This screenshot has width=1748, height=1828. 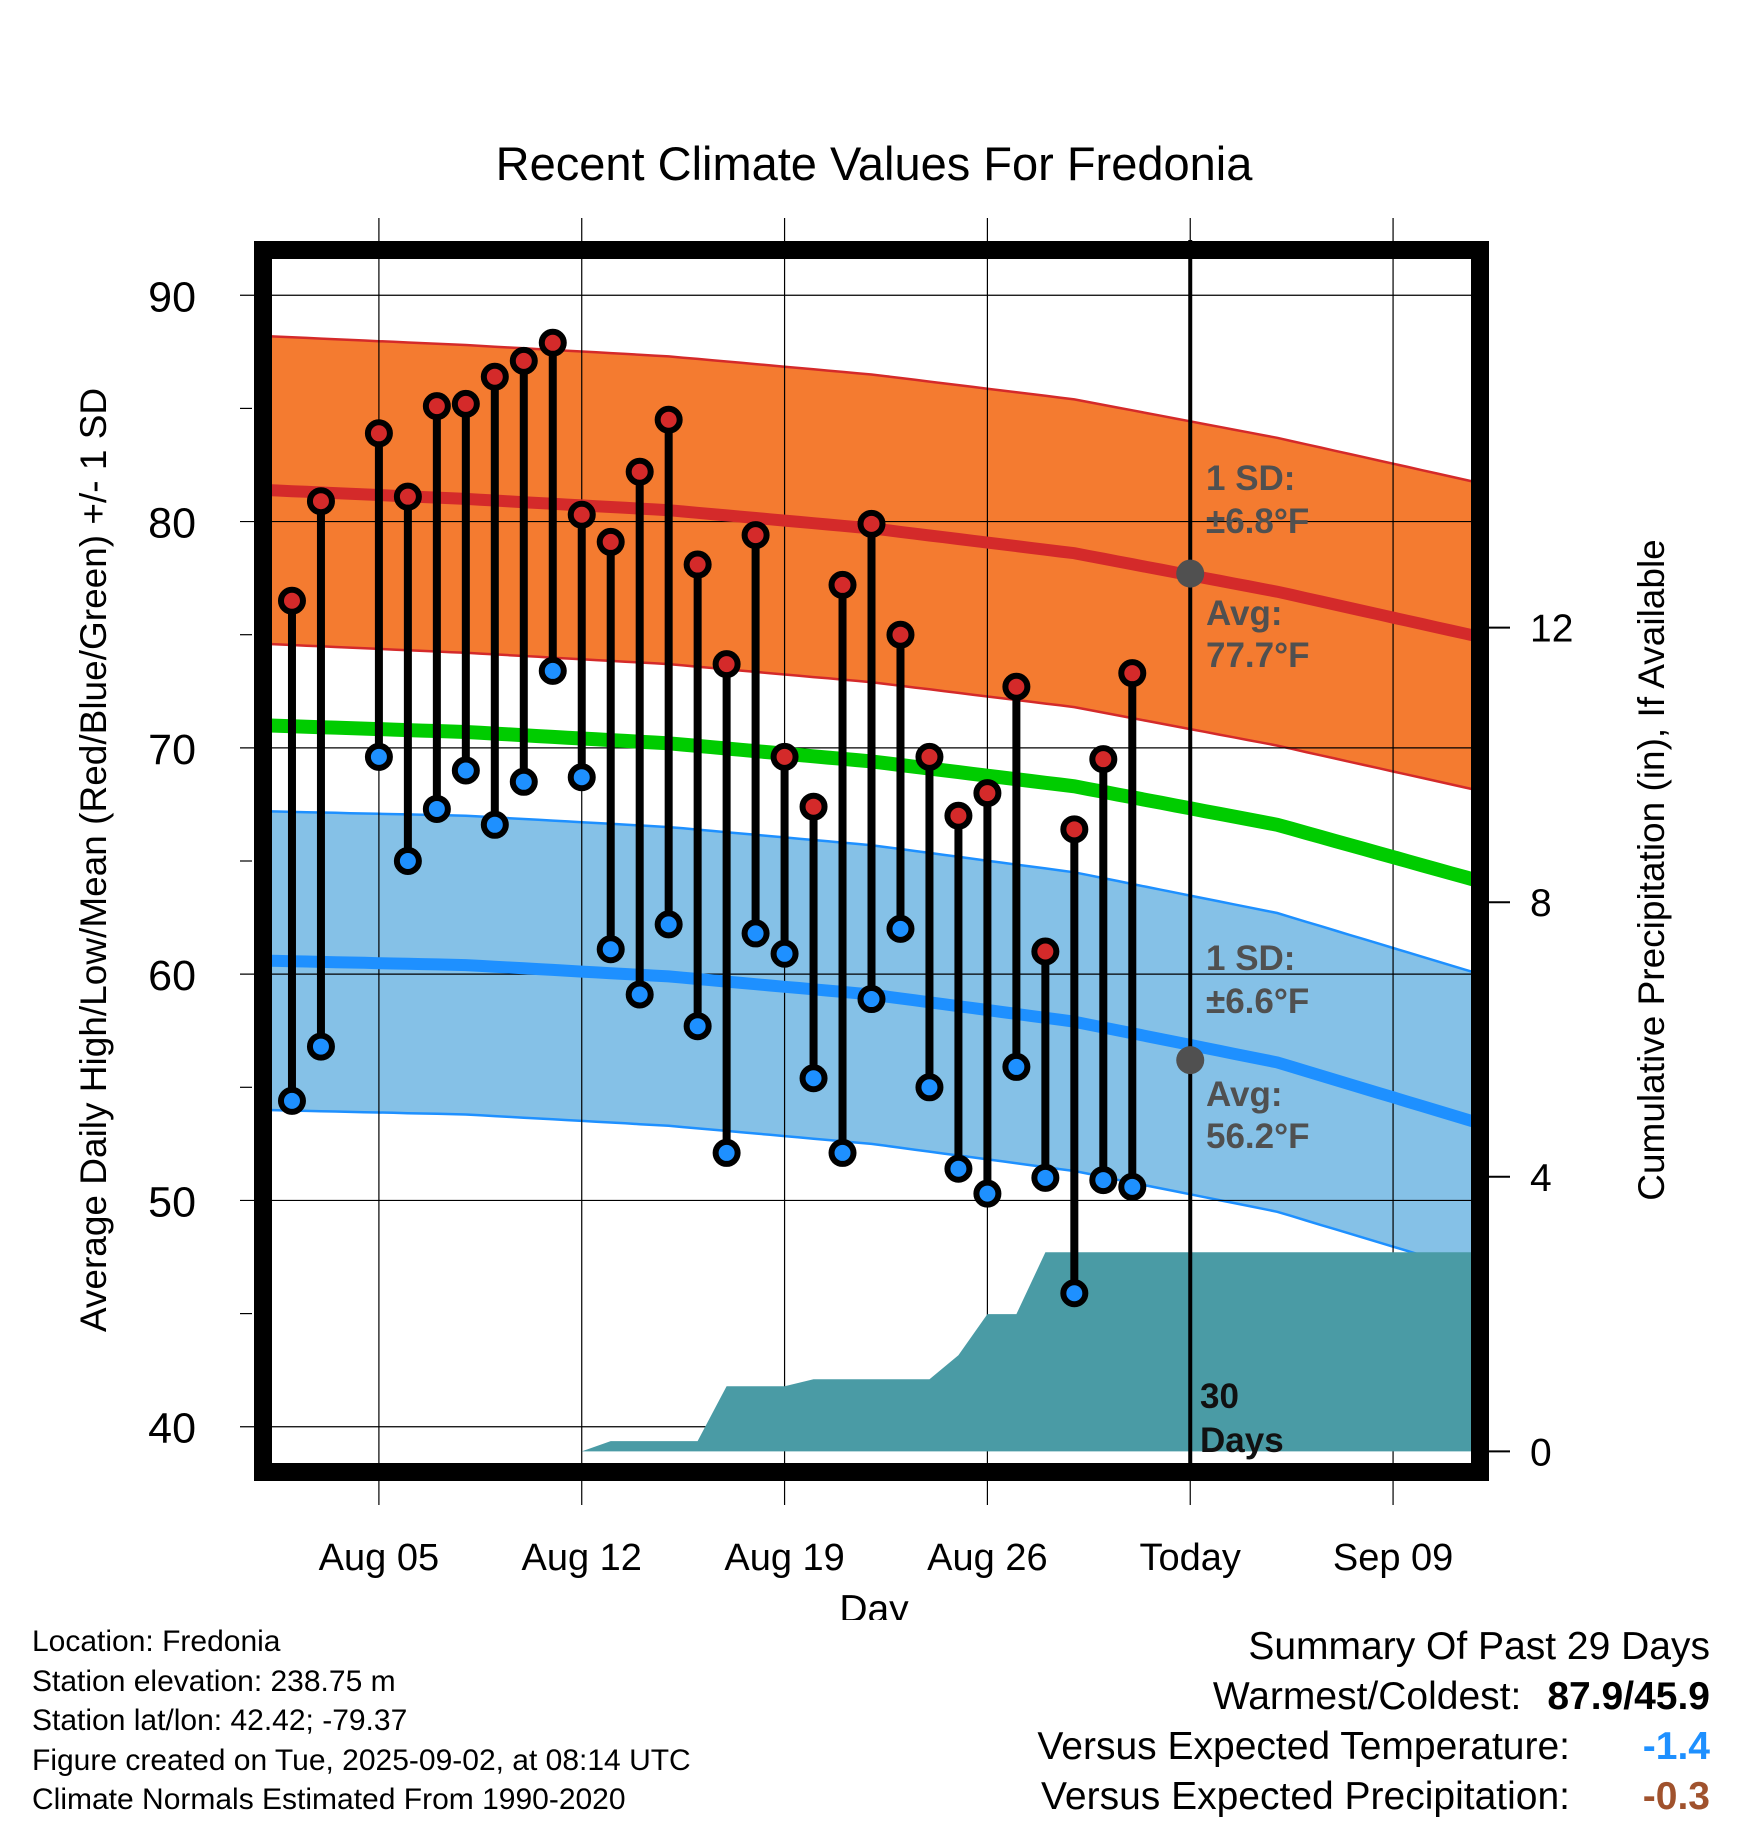 I want to click on y2-tick-label: 12, so click(x=1551, y=629).